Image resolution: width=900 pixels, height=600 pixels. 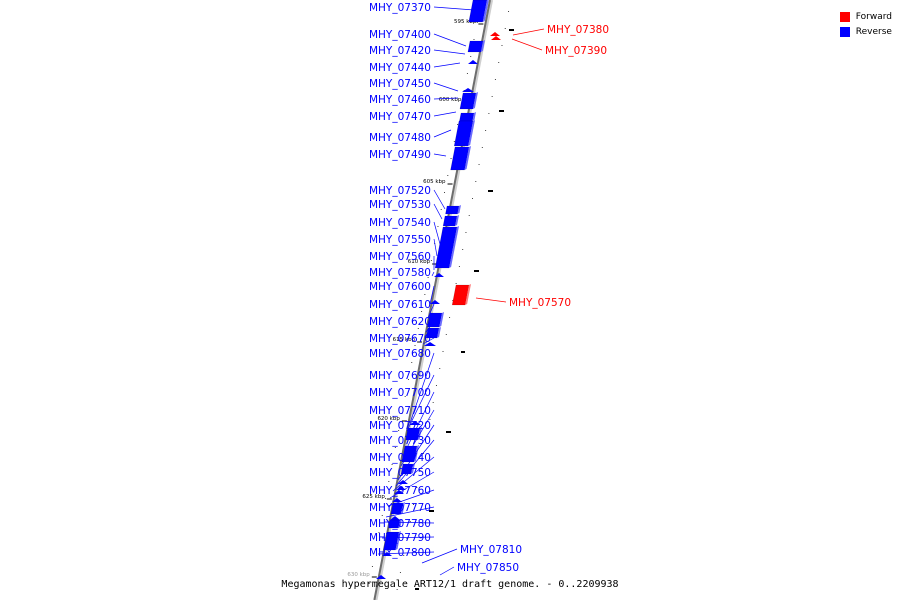 I want to click on gene-block-forward, so click(x=461, y=295).